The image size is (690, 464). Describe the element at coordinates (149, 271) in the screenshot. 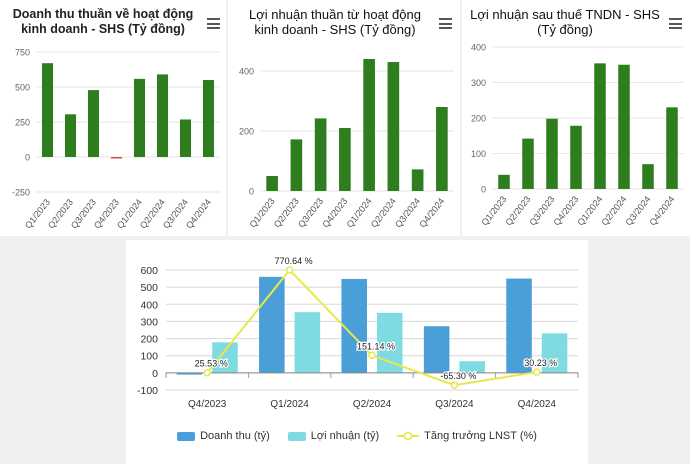

I see `y-tick-label: 600` at that location.